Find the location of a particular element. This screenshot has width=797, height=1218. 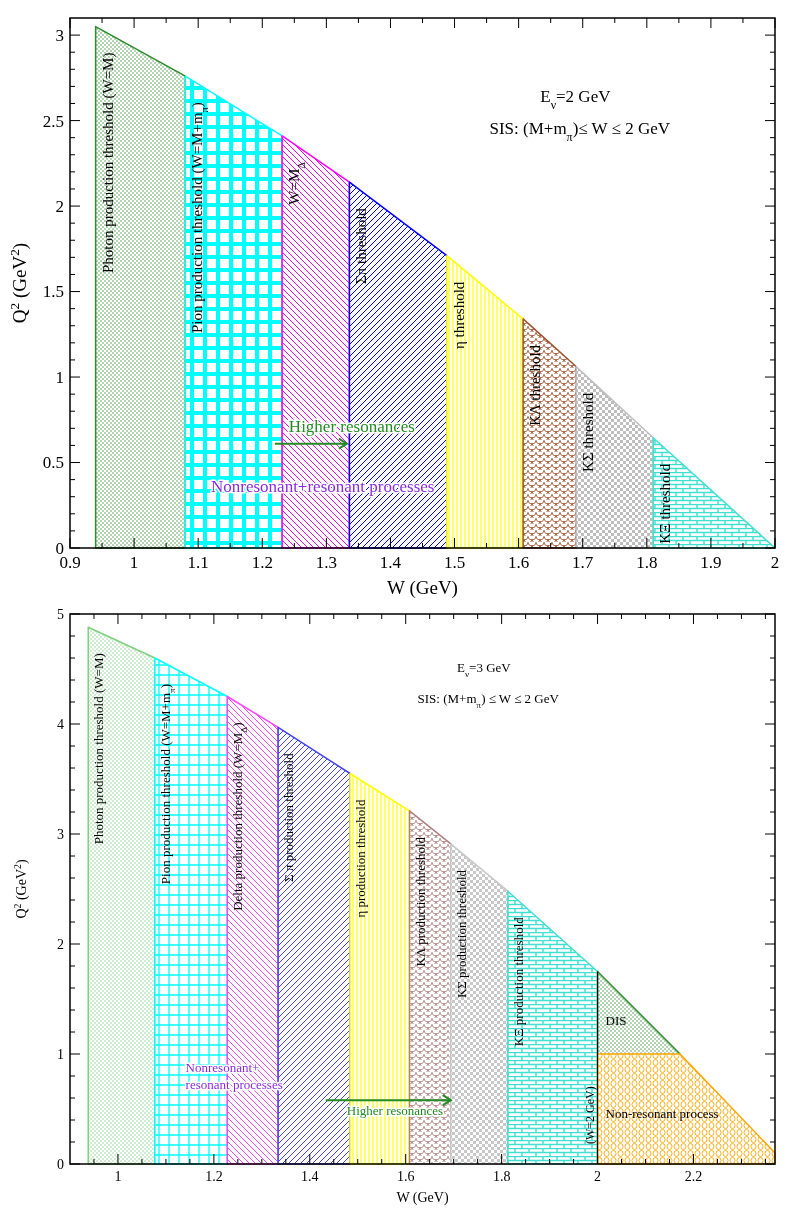

series-label: η threshold is located at coordinates (458, 315).